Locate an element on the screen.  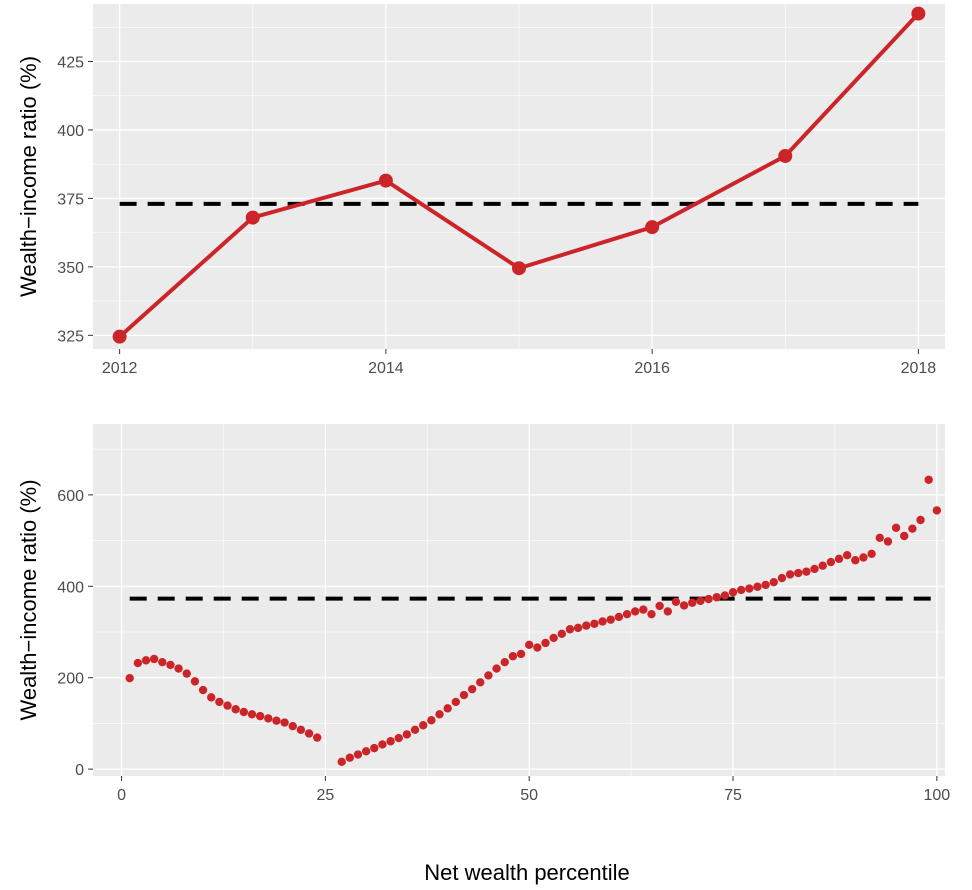
x-tick-label: 75 is located at coordinates (733, 795).